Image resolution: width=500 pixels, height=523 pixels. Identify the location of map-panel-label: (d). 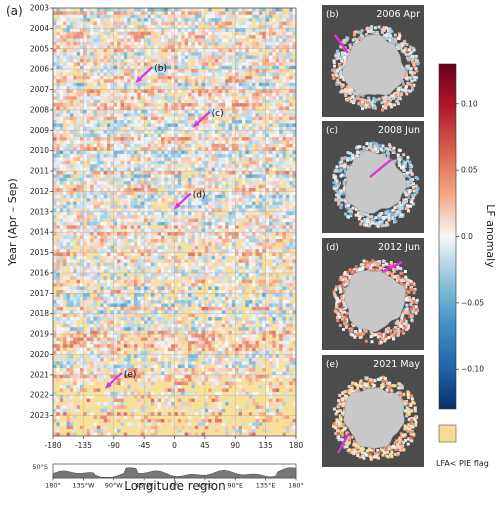
(332, 248).